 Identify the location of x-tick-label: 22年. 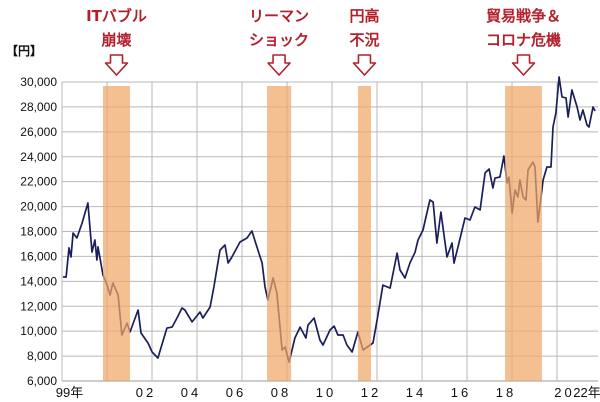
(586, 392).